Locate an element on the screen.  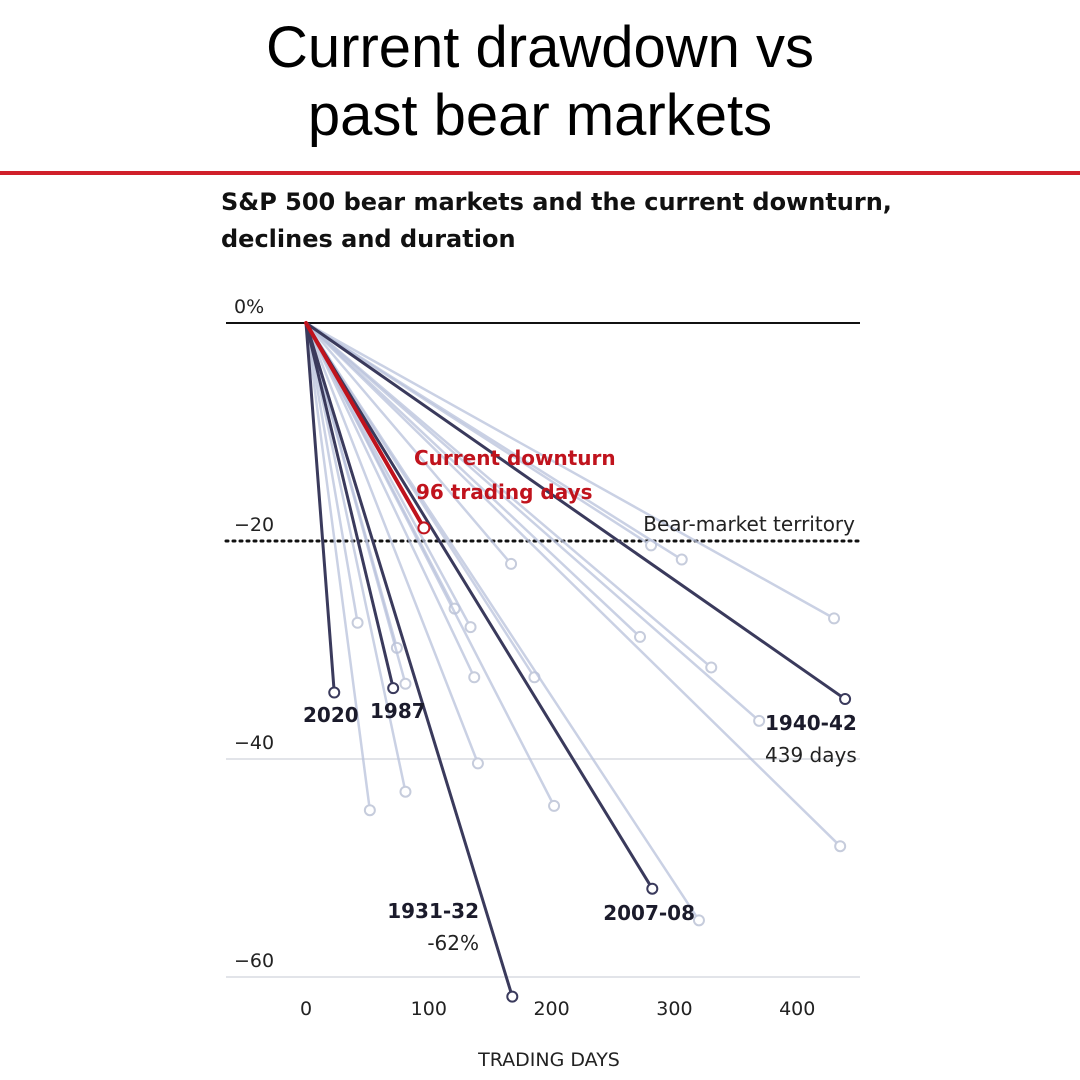
label-1940-42-days: 439 days is located at coordinates (811, 755).